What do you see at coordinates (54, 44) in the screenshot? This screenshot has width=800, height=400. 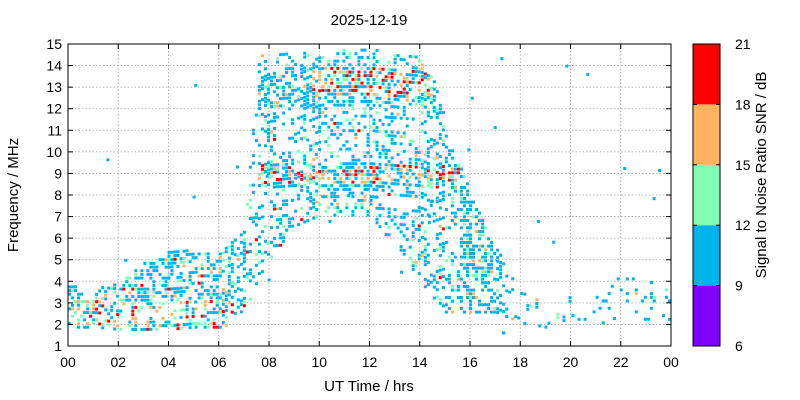 I see `y-tick-label: 15` at bounding box center [54, 44].